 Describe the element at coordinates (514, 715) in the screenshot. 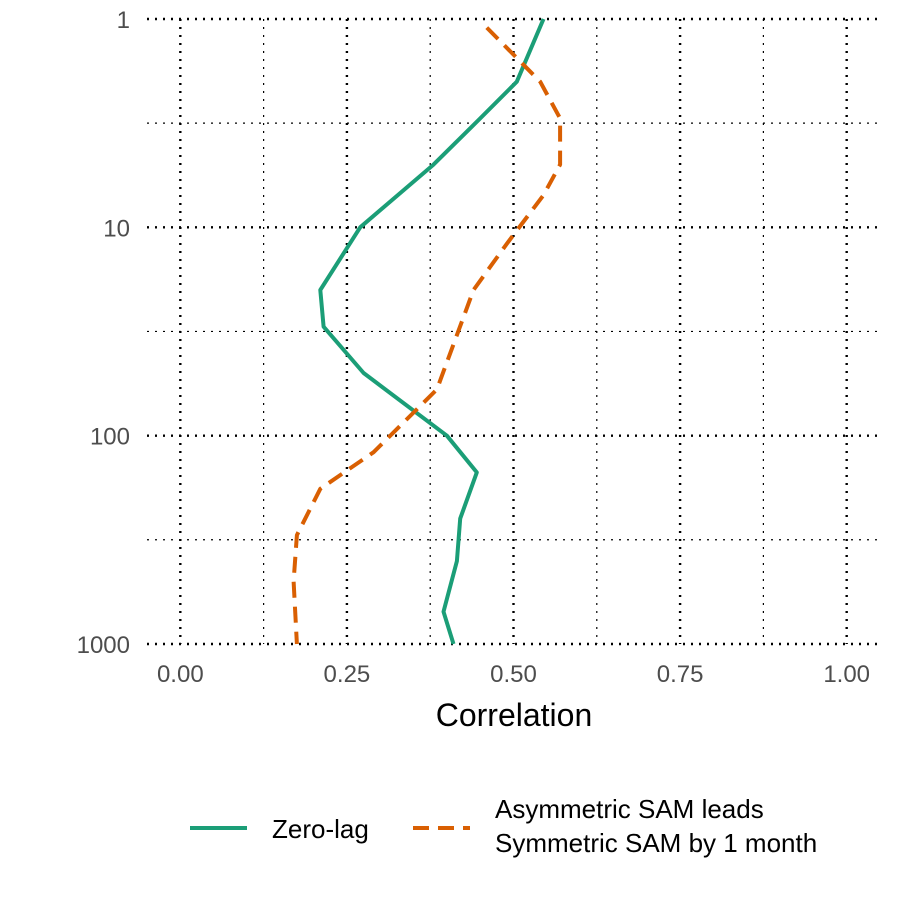

I see `x-axis-title: Correlation` at that location.